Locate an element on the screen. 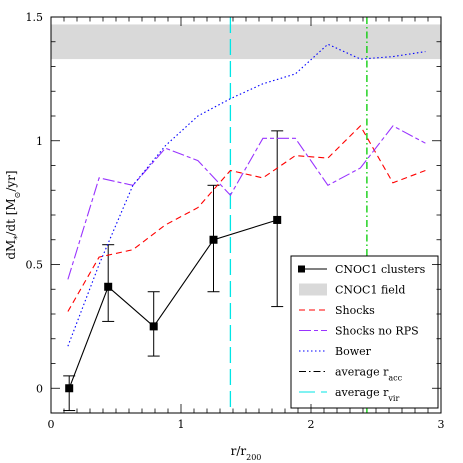 Image resolution: width=463 pixels, height=463 pixels. legend-label-part: vir is located at coordinates (393, 398).